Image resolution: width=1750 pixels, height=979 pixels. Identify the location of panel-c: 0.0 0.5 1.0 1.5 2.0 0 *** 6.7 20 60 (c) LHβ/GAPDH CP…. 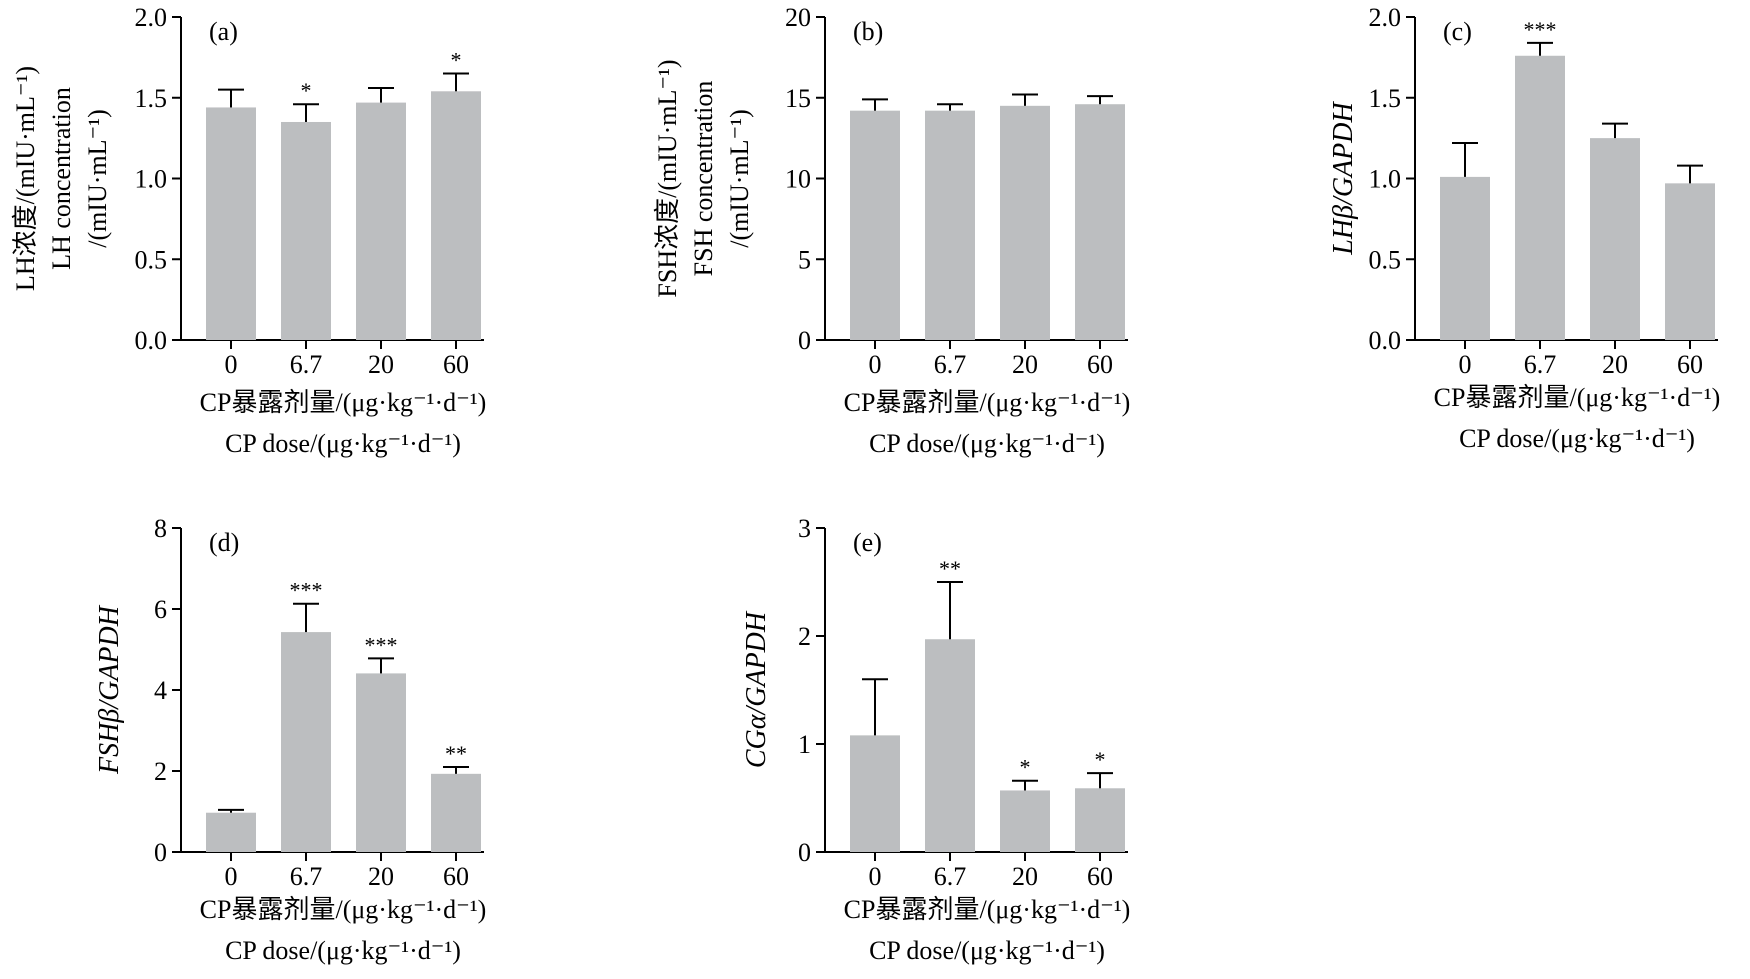
(1524, 228).